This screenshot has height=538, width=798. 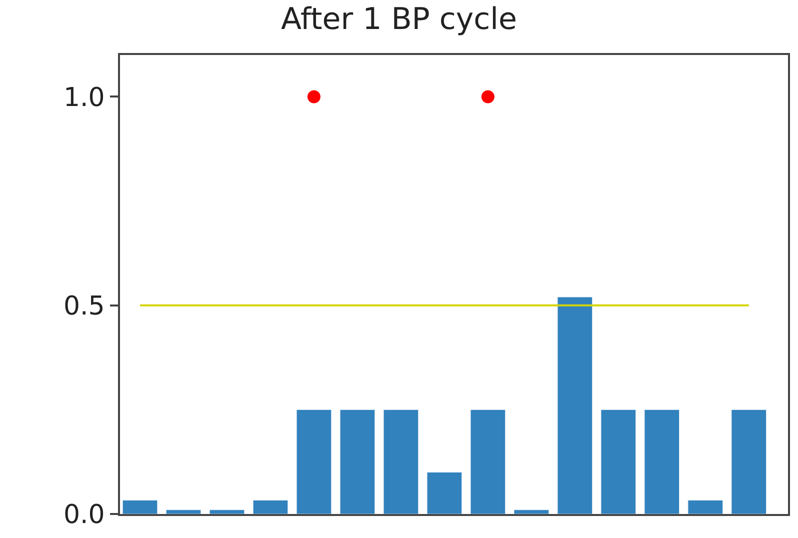 What do you see at coordinates (399, 20) in the screenshot?
I see `chart-title: After 1 BP cycle` at bounding box center [399, 20].